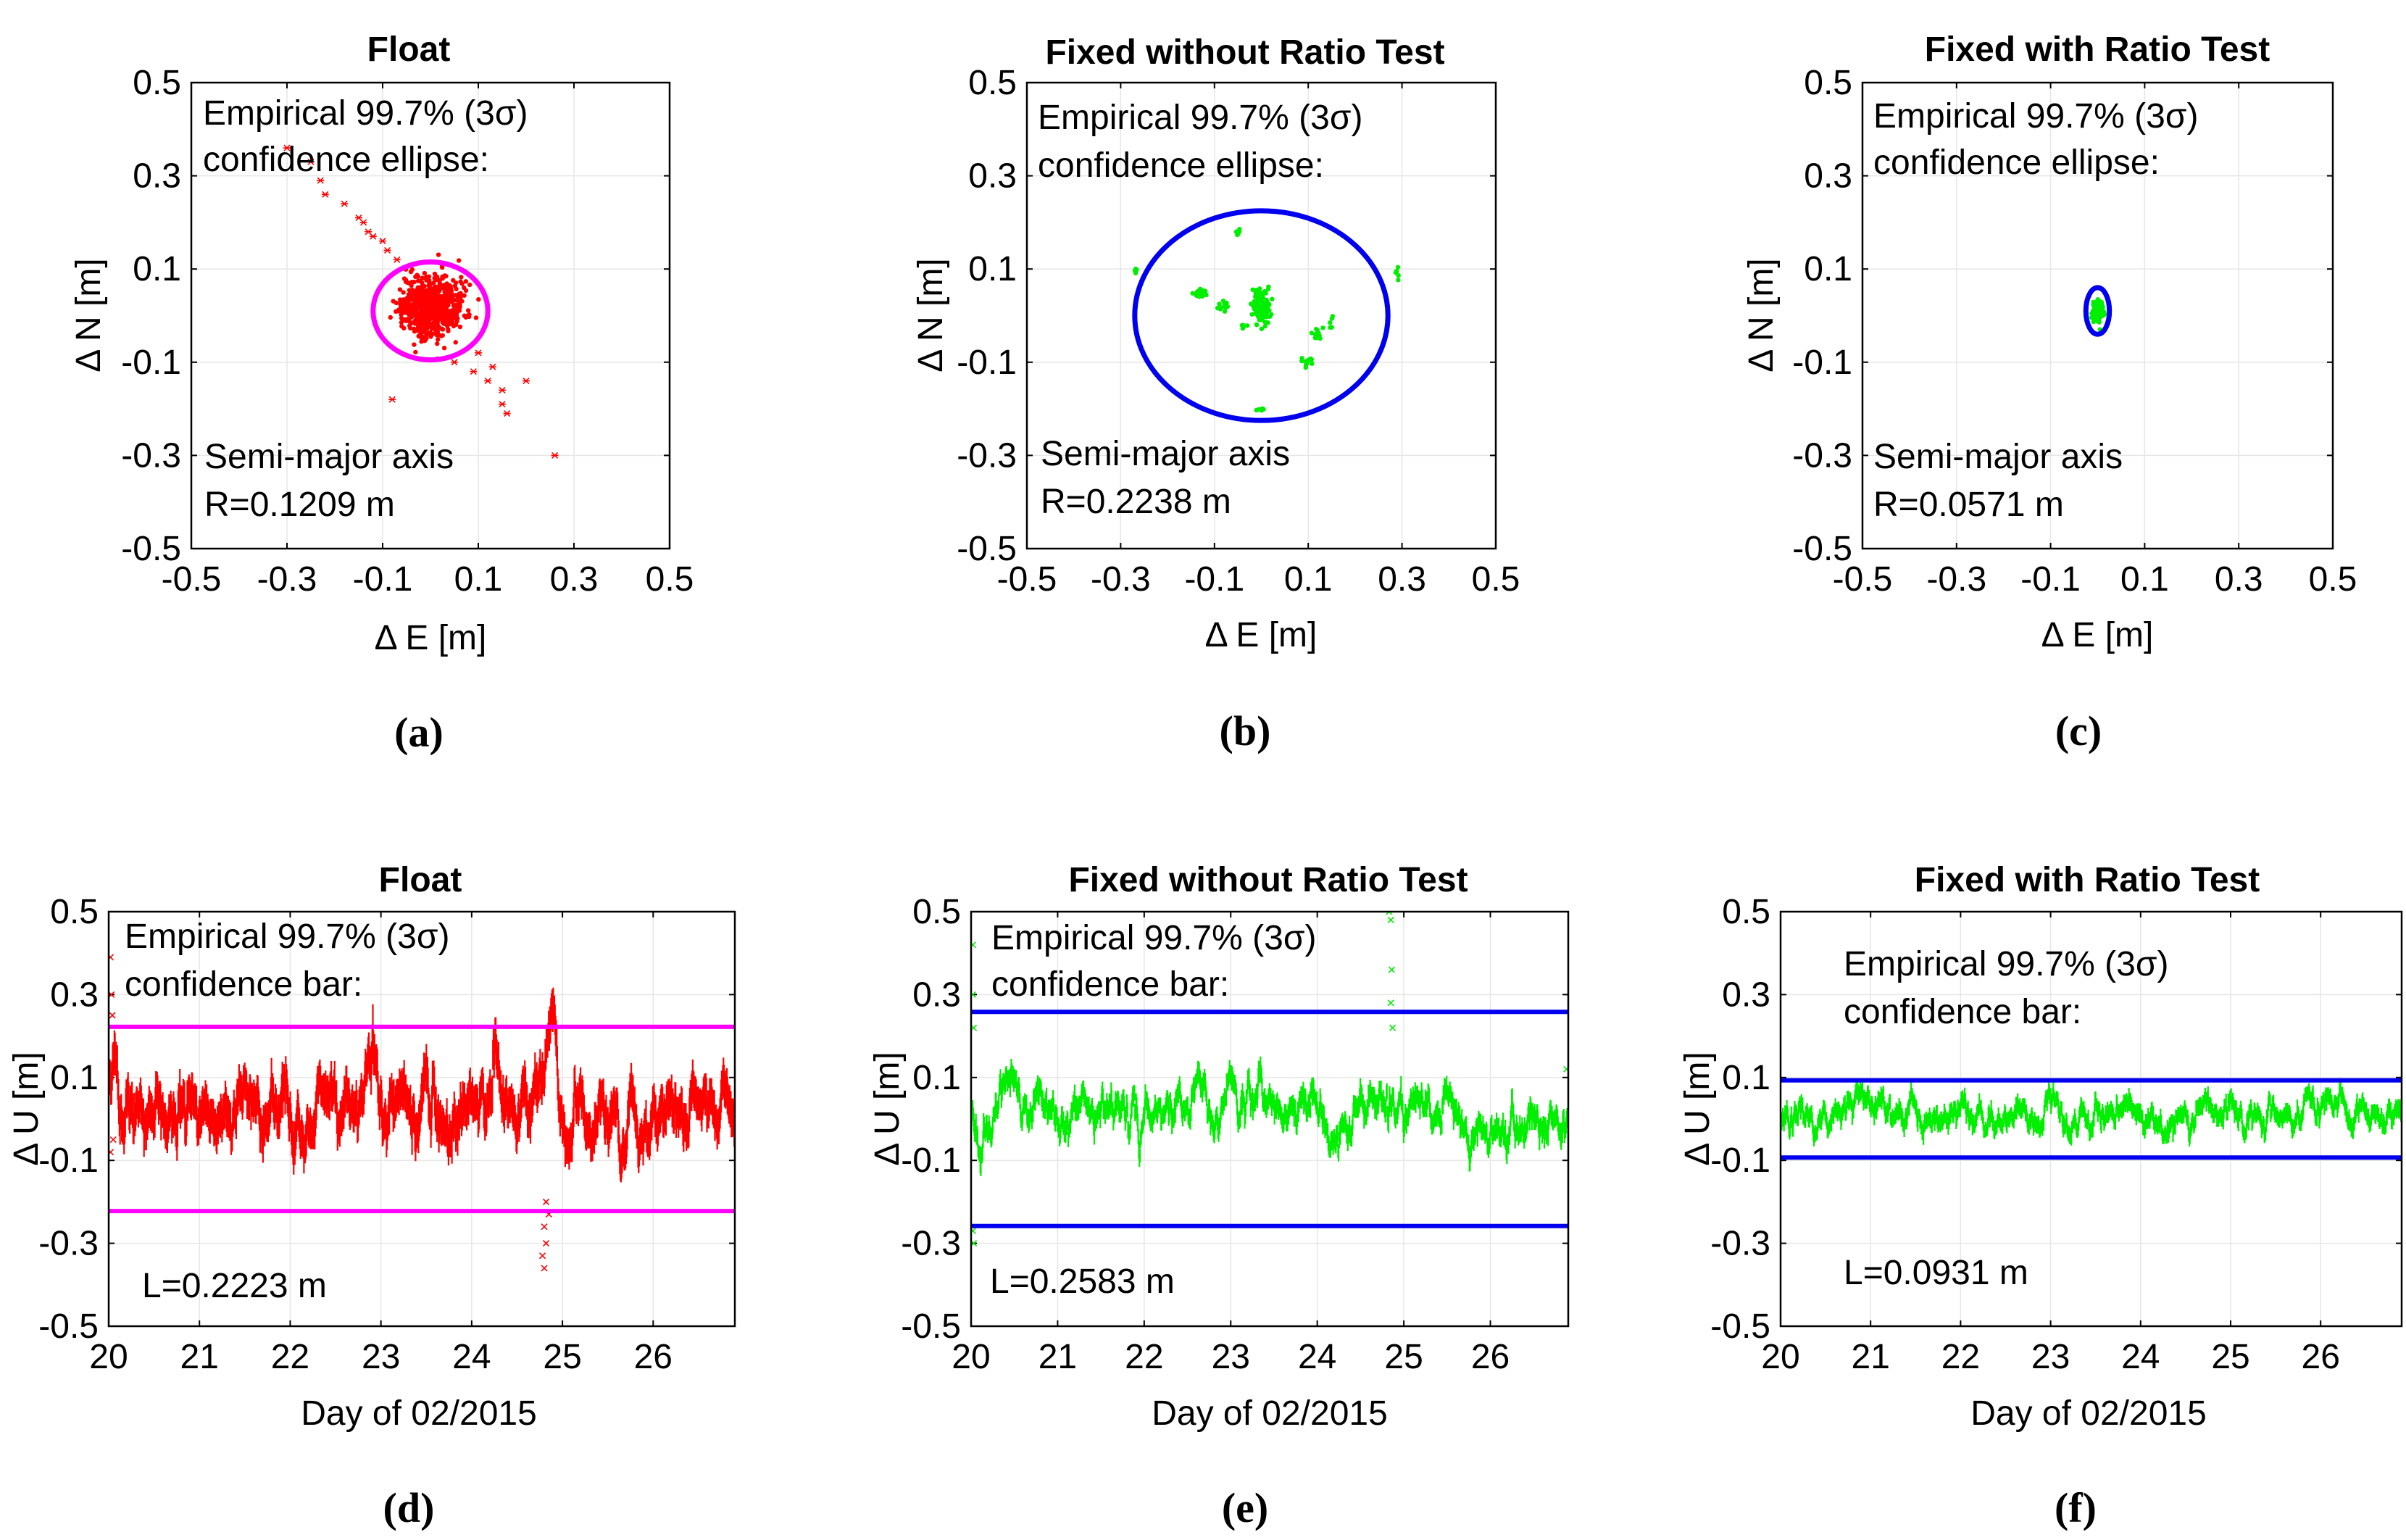 Image resolution: width=2406 pixels, height=1540 pixels. I want to click on result-line: confidence bar:, so click(1963, 1012).